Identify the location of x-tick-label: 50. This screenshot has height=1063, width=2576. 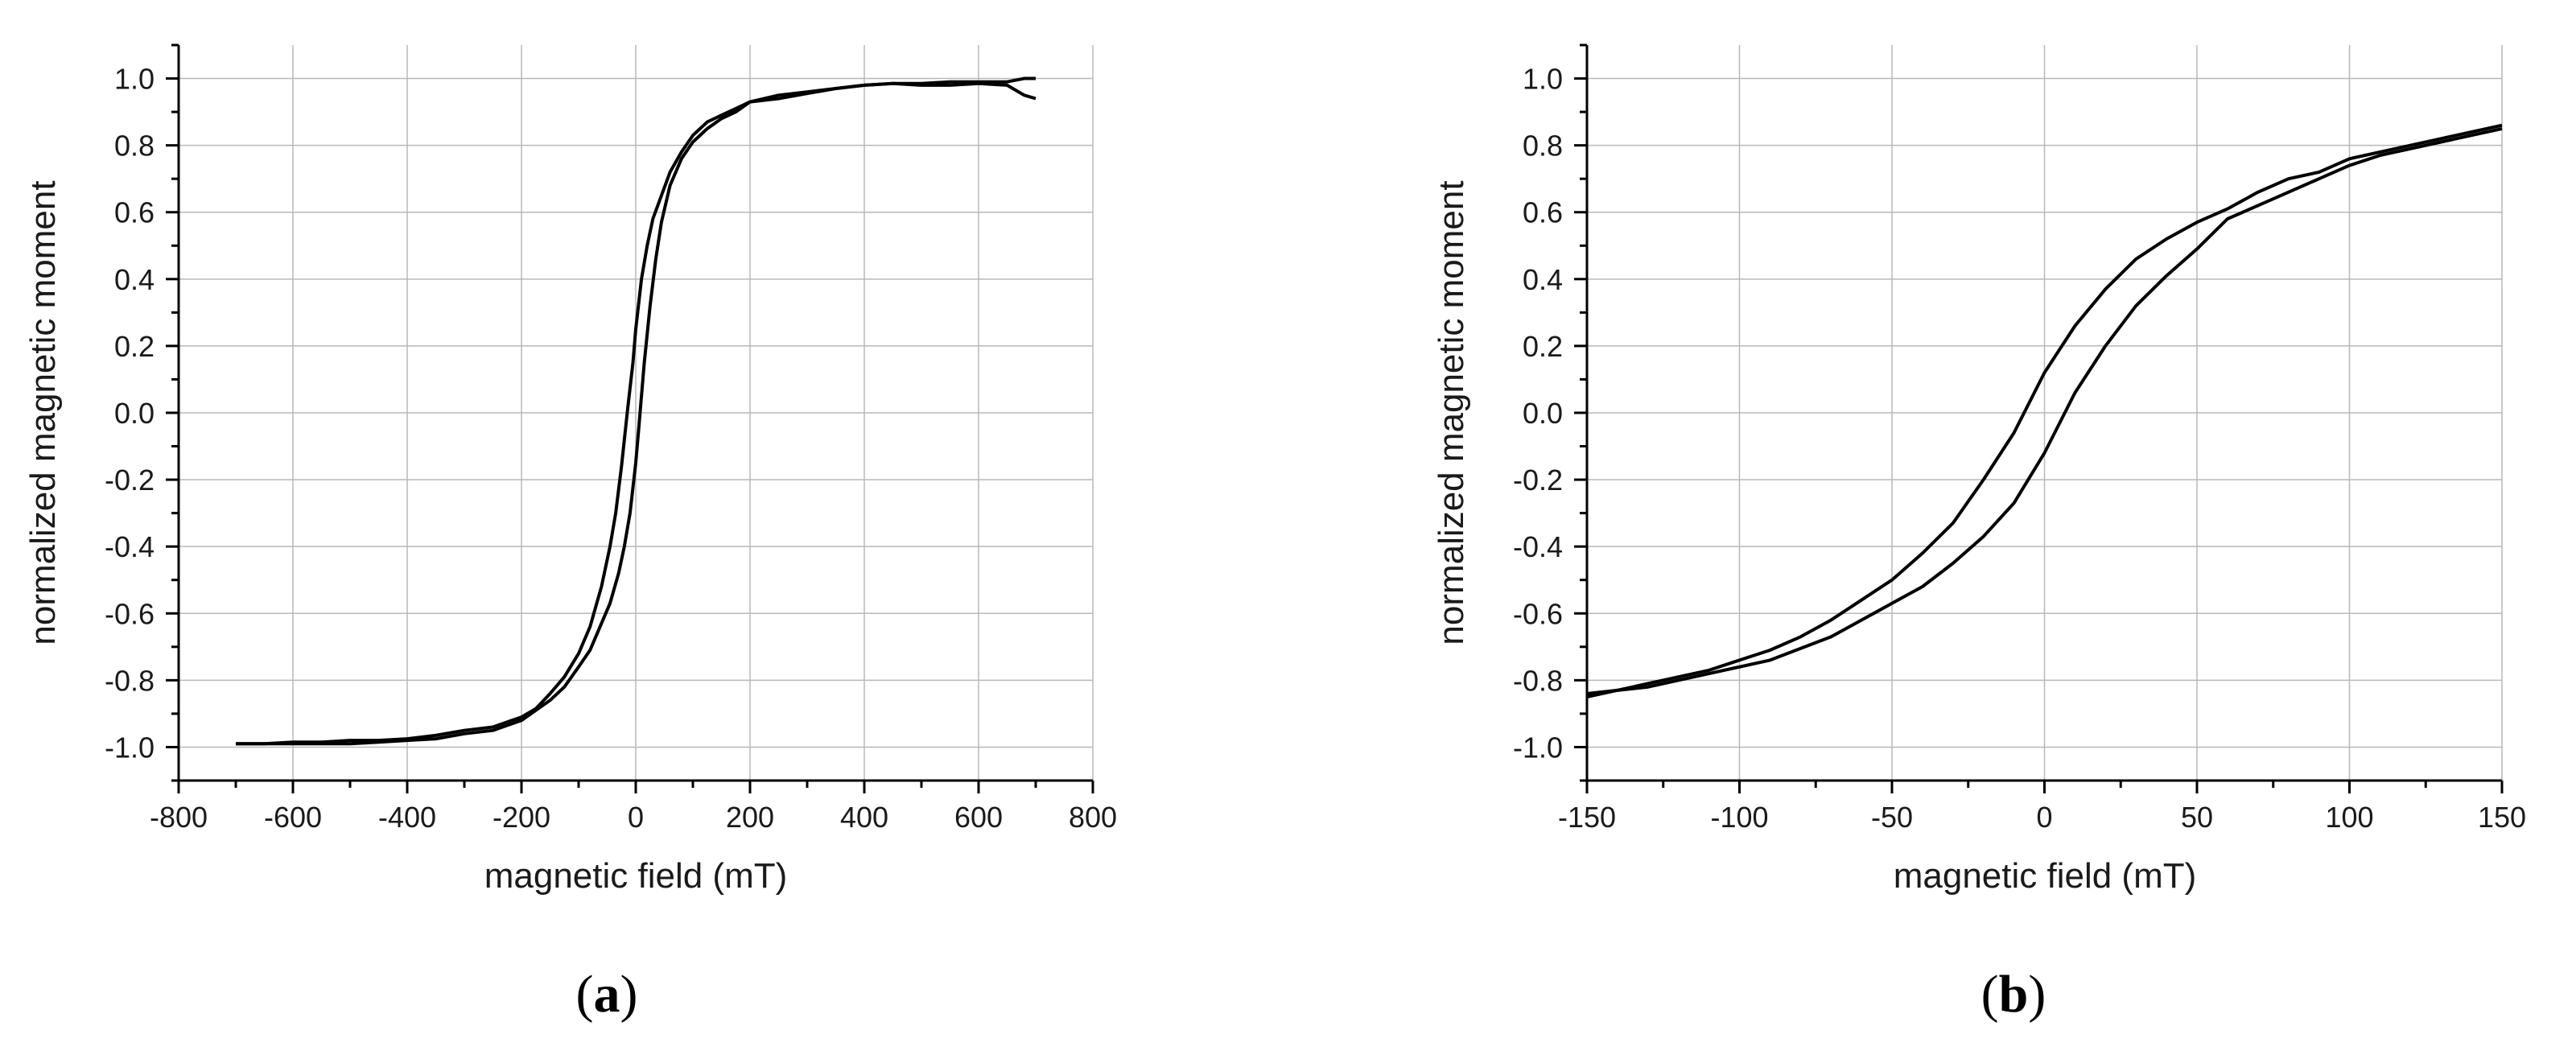
(2197, 817).